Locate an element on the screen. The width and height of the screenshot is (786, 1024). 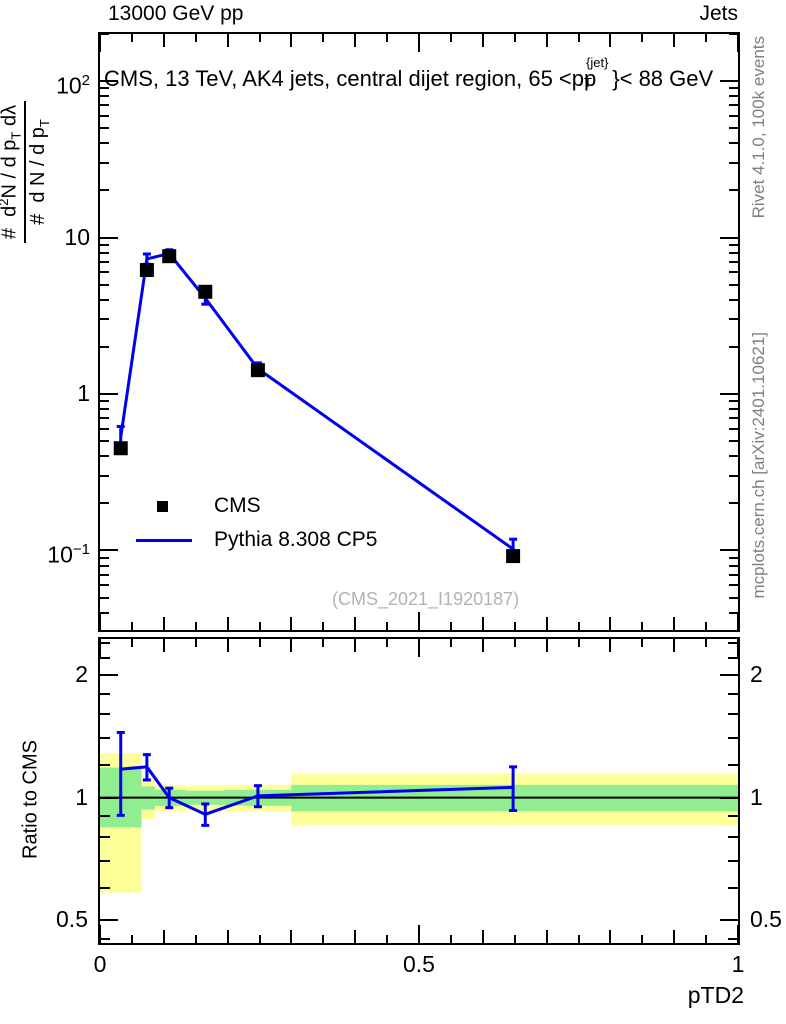
x-tick-label: 0.5 is located at coordinates (419, 964).